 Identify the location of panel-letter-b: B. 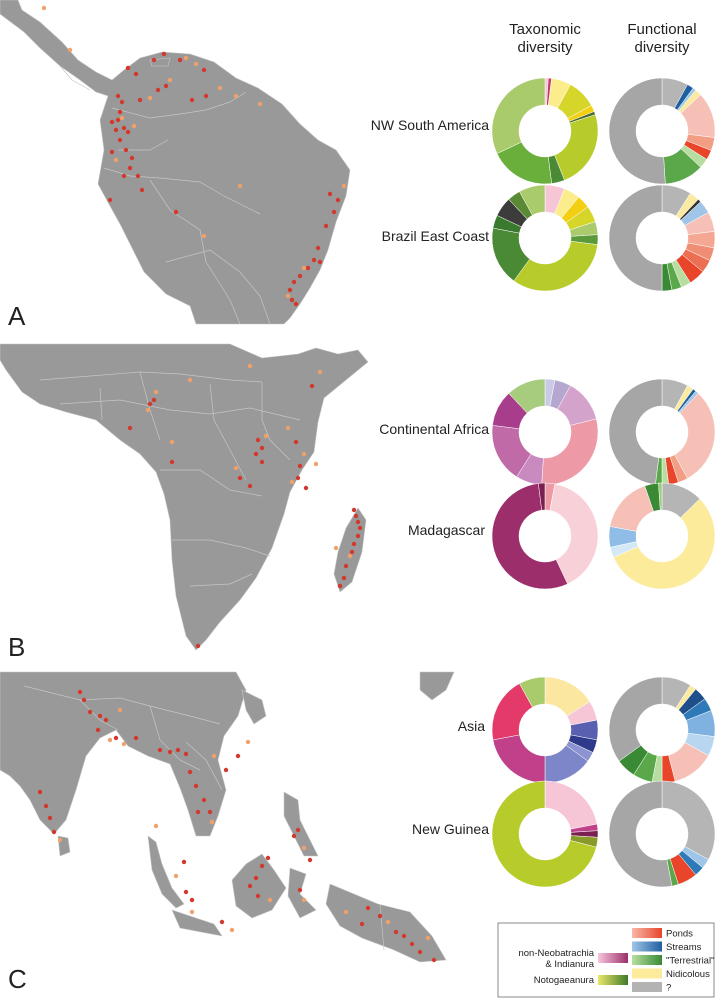
(16, 647).